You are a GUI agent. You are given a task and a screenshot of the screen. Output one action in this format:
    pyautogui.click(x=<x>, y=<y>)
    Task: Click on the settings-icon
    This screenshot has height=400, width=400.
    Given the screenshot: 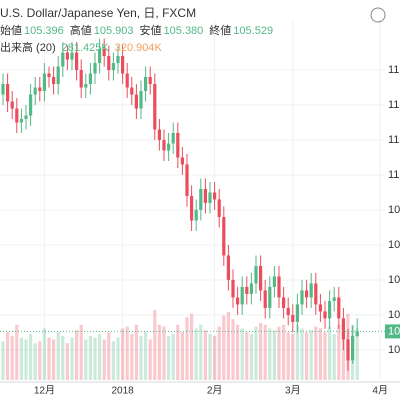 What is the action you would take?
    pyautogui.click(x=378, y=15)
    